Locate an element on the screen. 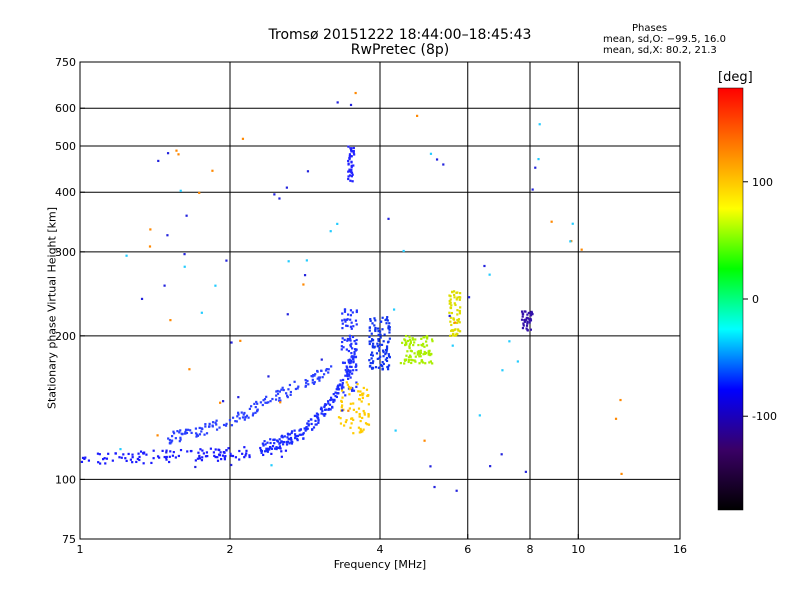 The width and height of the screenshot is (800, 600). y-tick-label: 200 is located at coordinates (65, 336).